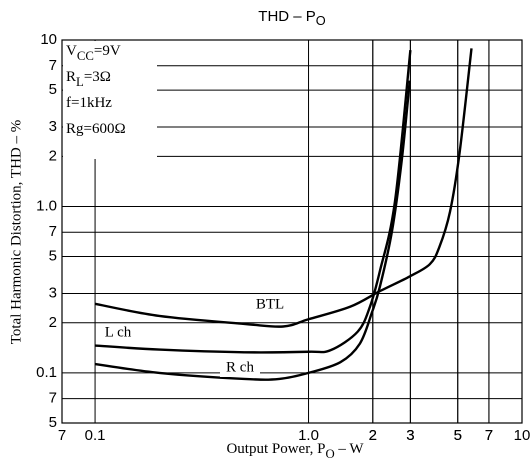 The width and height of the screenshot is (531, 464). I want to click on x-tick-label: 5, so click(458, 435).